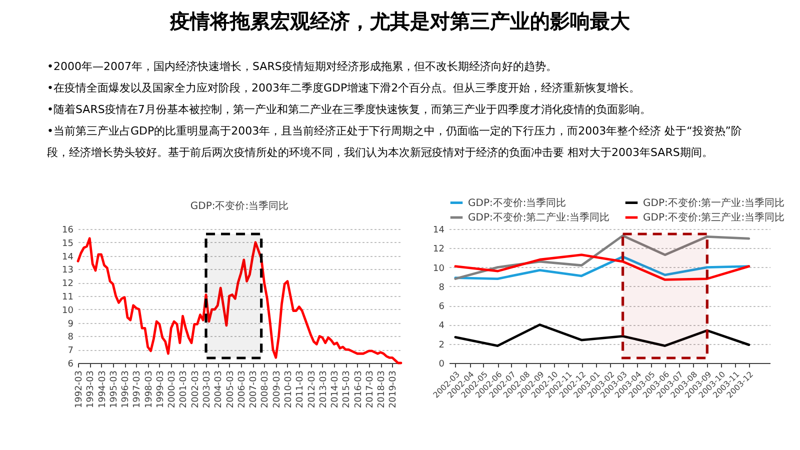 This screenshot has height=450, width=800. I want to click on x-tick-label: 2008-03, so click(265, 389).